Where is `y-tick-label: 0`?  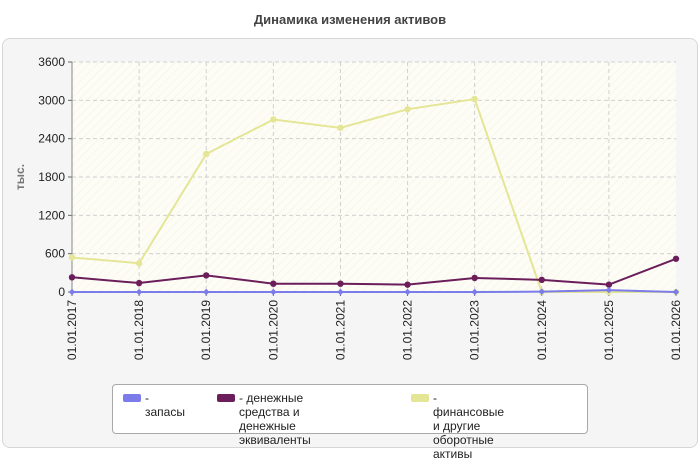 y-tick-label: 0 is located at coordinates (61, 292).